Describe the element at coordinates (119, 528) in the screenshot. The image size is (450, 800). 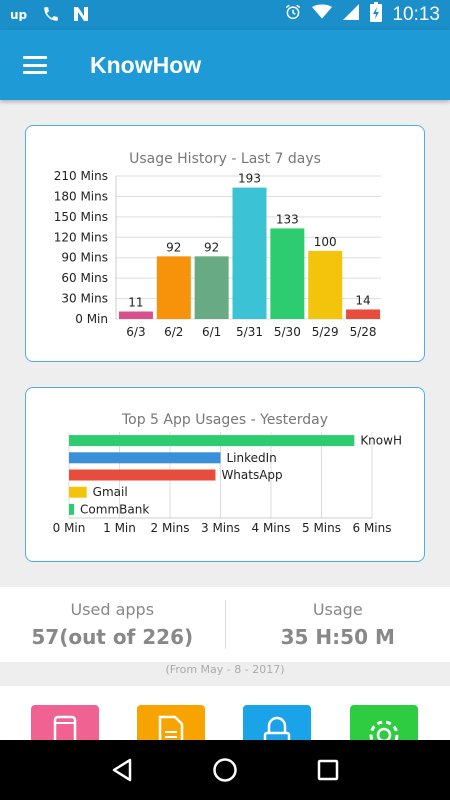
I see `x-tick-label: 1 Min` at that location.